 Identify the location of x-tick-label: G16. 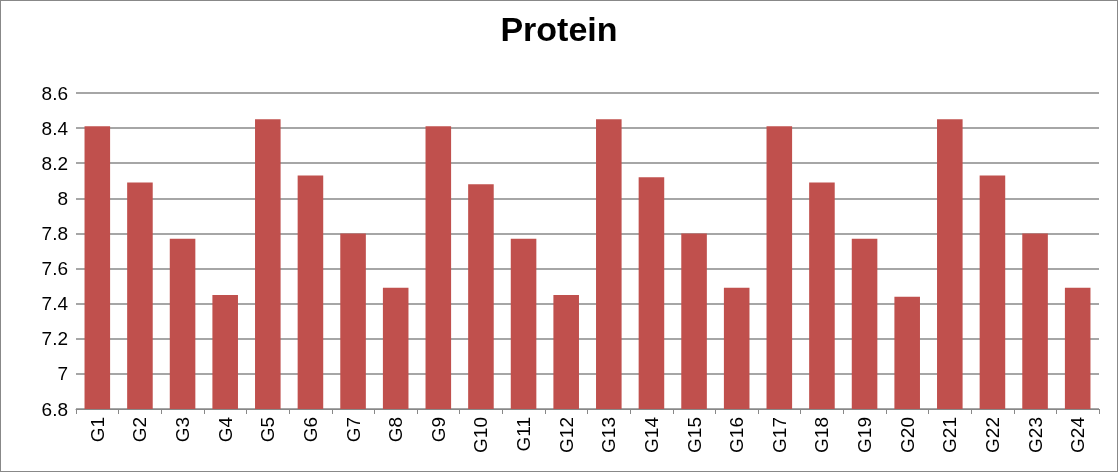
(737, 435).